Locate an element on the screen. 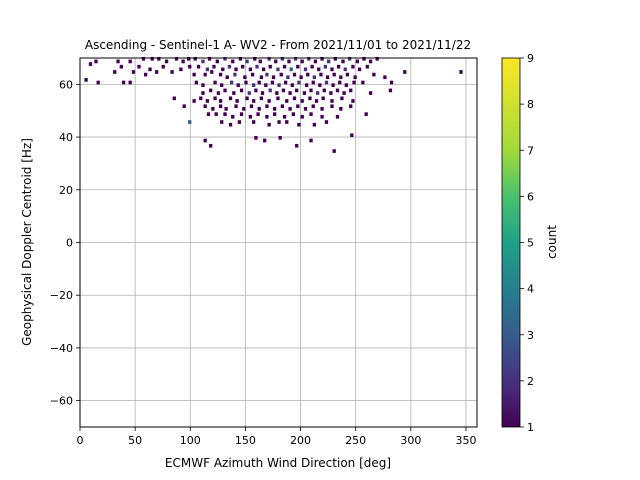 The image size is (640, 480). y-tick-label: −20 is located at coordinates (61, 295).